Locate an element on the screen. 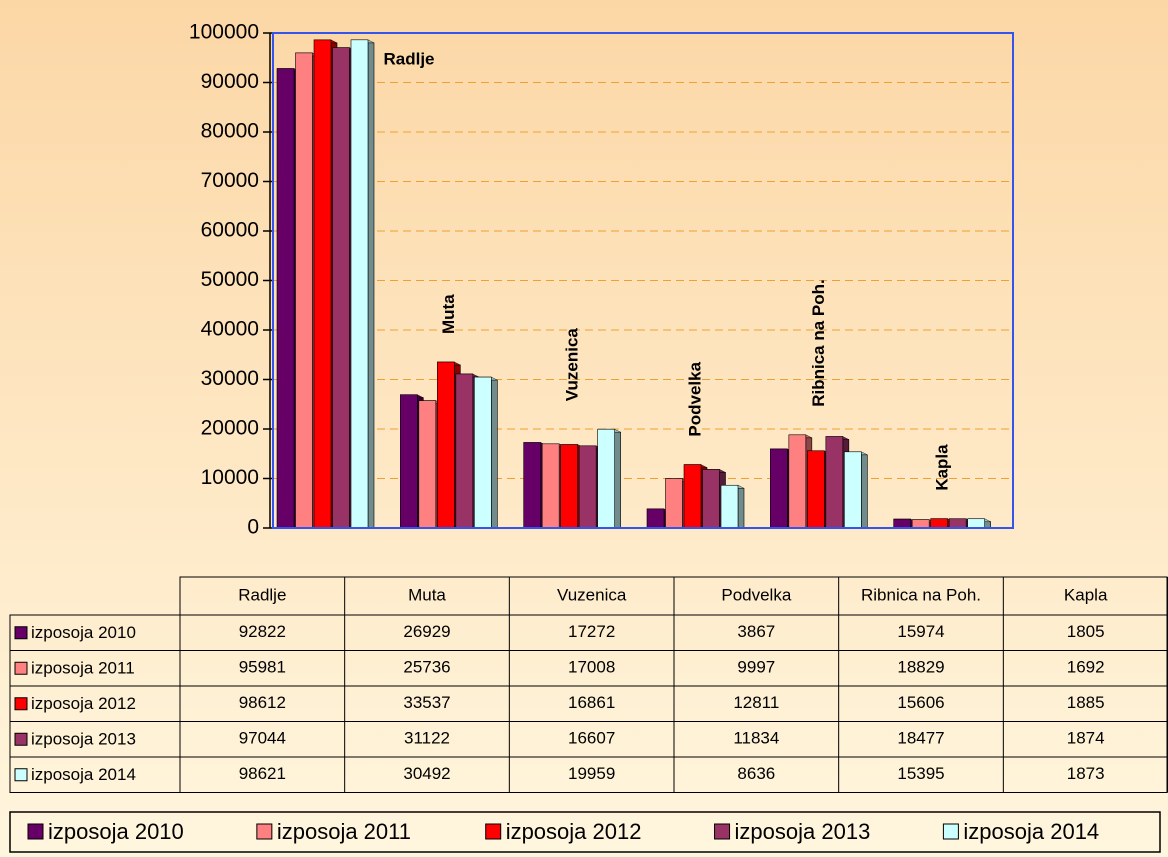 The height and width of the screenshot is (857, 1168). category-label: Podvelka is located at coordinates (695, 398).